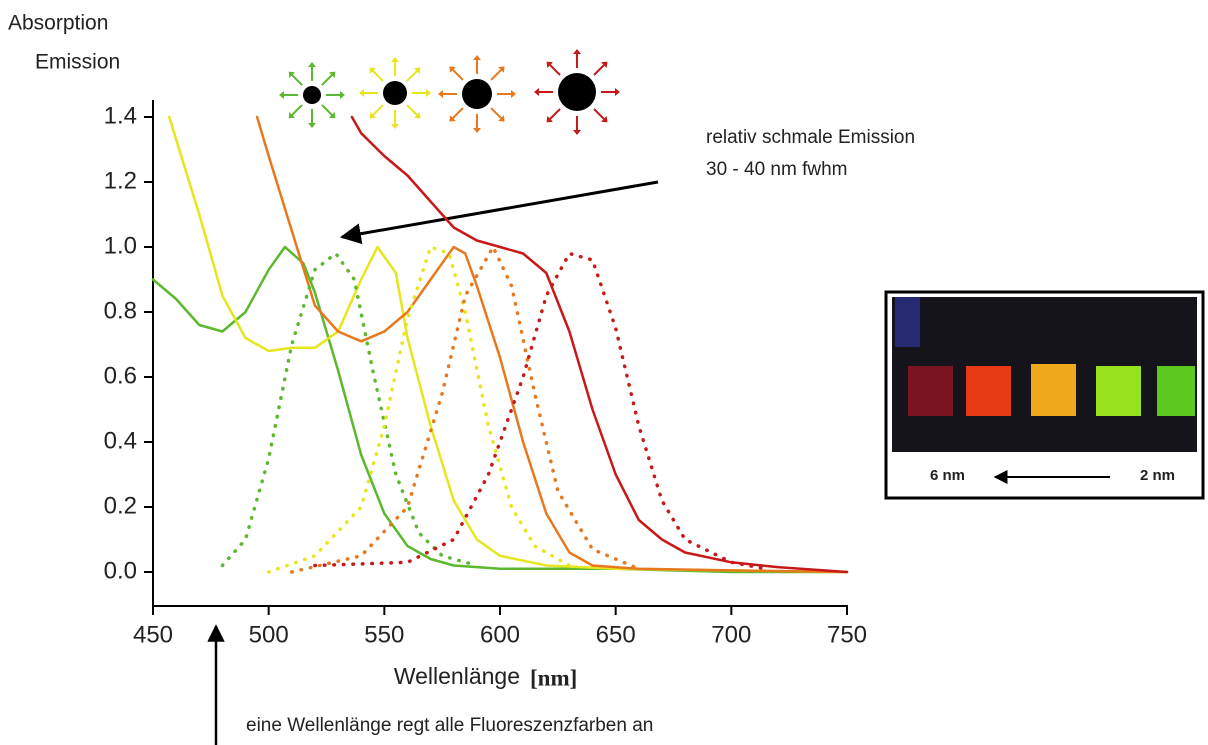  Describe the element at coordinates (120, 310) in the screenshot. I see `y-tick-label: 0.8` at that location.